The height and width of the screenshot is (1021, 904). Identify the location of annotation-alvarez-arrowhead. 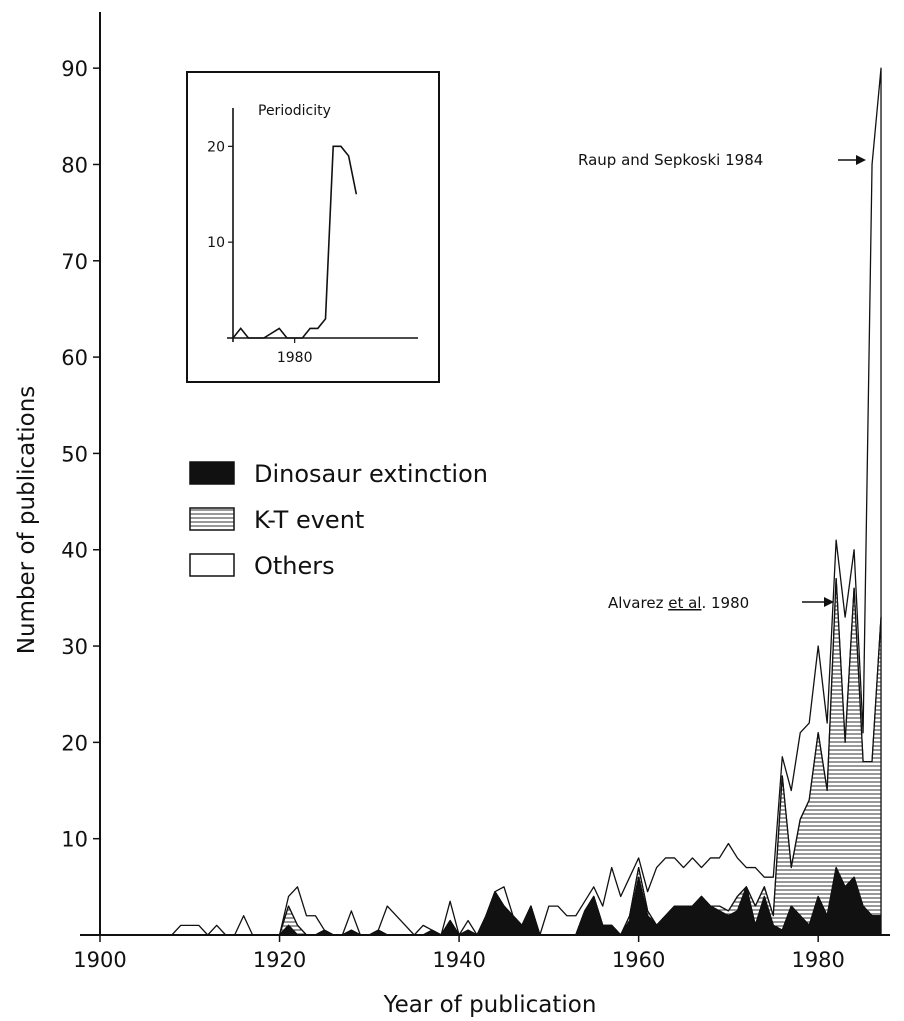
(829, 602).